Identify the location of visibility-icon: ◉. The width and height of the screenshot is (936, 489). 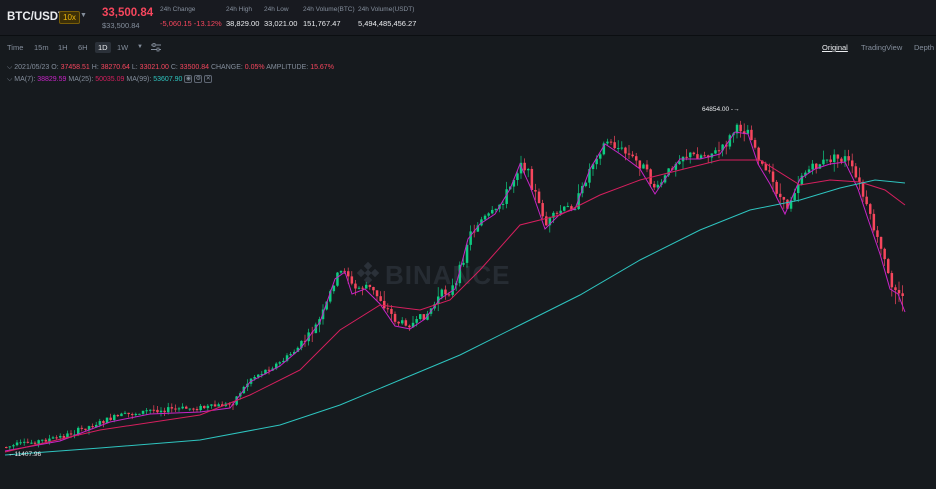
(188, 79).